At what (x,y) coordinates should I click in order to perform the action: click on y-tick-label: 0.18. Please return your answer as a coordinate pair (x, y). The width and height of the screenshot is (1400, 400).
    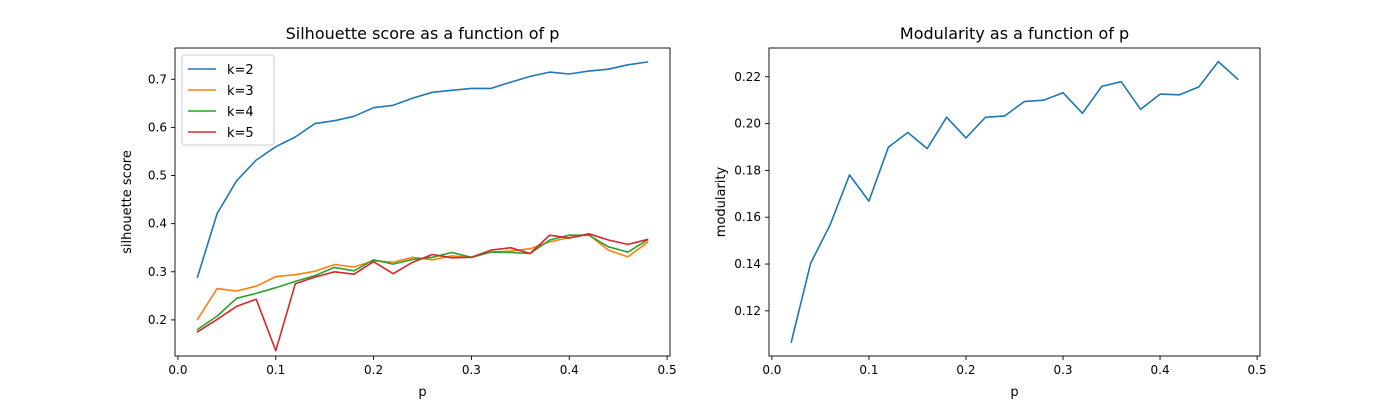
    Looking at the image, I should click on (747, 170).